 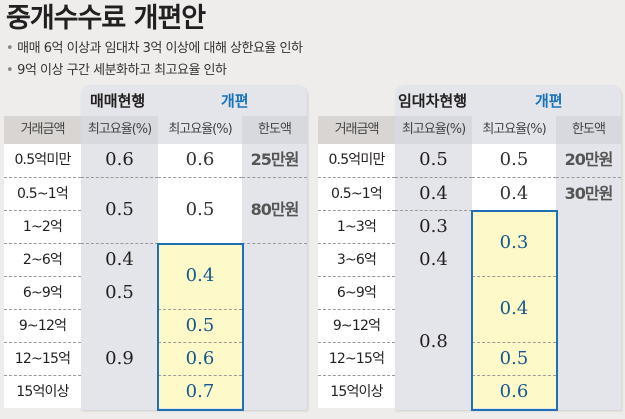 What do you see at coordinates (155, 292) in the screenshot?
I see `table-row: 6~9억 0.5` at bounding box center [155, 292].